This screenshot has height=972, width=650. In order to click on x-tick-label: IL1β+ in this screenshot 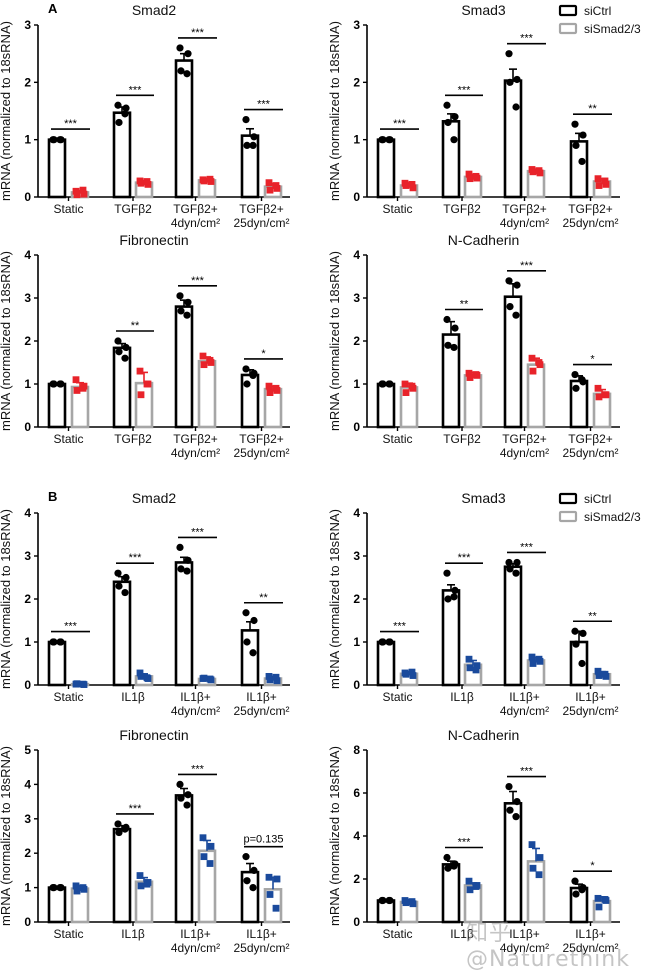, I will do `click(590, 697)`.